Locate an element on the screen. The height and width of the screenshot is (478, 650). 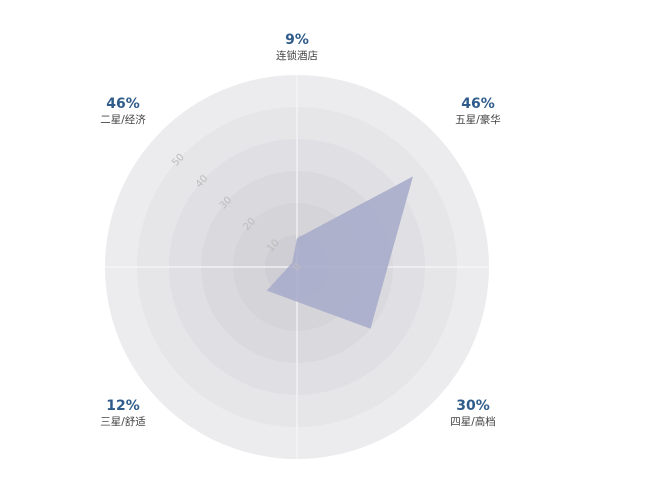
category-name-label: 四星/高档 is located at coordinates (473, 421).